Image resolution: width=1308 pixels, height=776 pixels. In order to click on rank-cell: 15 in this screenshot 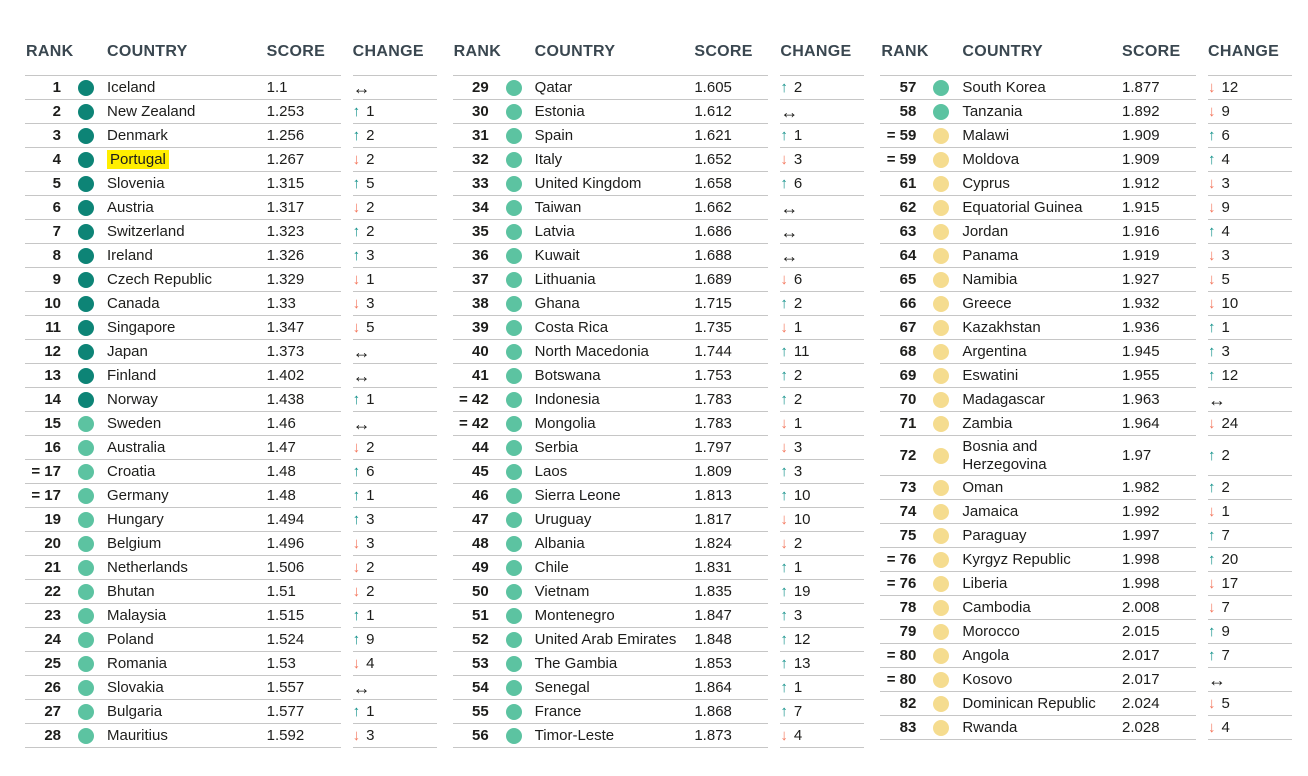, I will do `click(52, 423)`.